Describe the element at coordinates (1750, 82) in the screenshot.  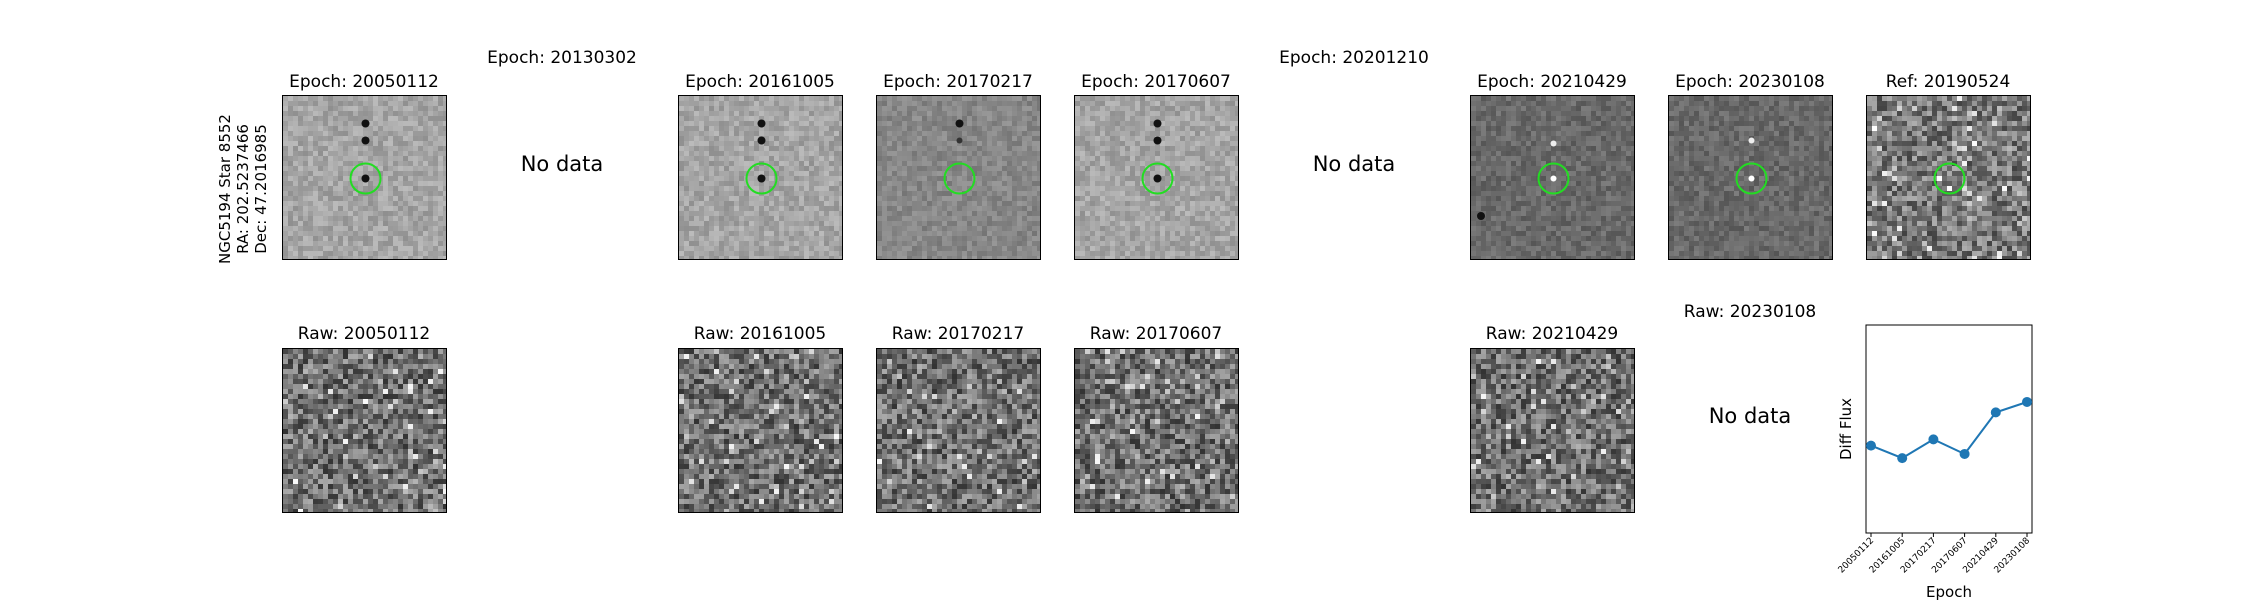
I see `top-panel-title-7: Epoch: 20230108` at that location.